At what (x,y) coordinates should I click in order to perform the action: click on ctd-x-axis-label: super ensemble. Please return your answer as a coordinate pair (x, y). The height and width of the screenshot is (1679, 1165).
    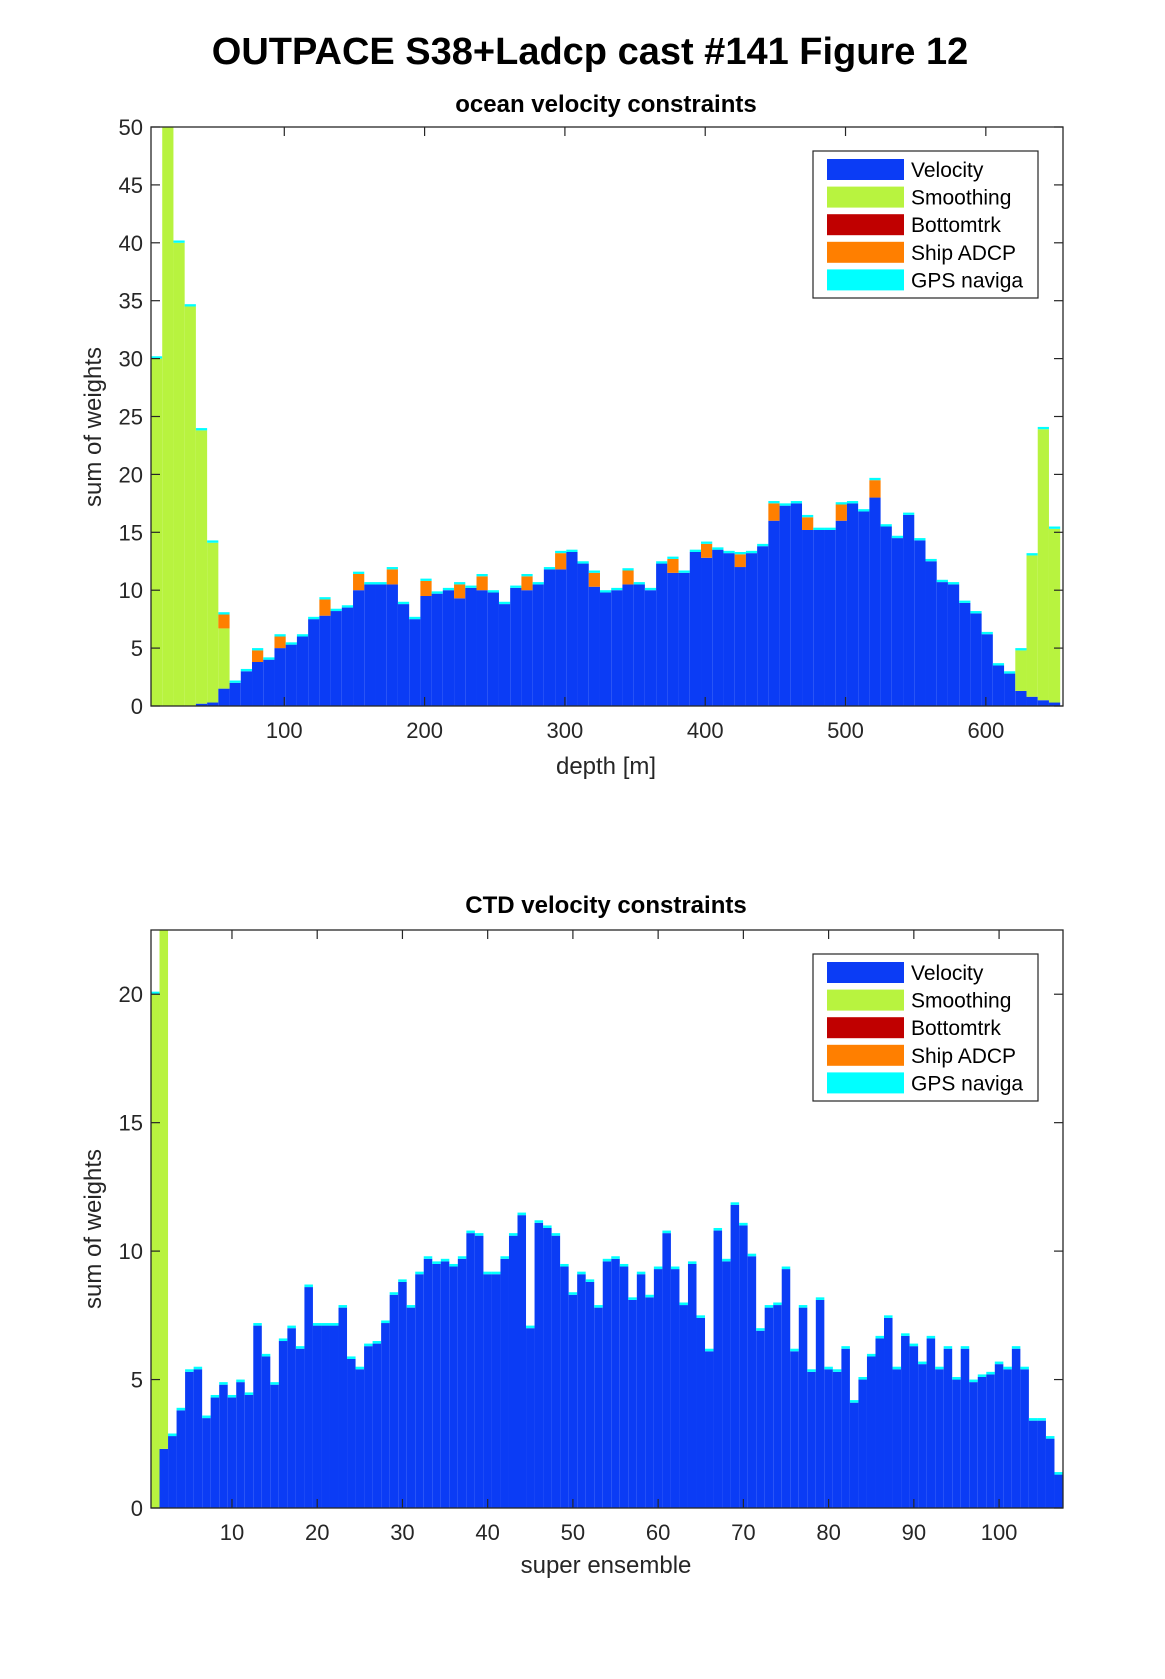
    Looking at the image, I should click on (606, 1565).